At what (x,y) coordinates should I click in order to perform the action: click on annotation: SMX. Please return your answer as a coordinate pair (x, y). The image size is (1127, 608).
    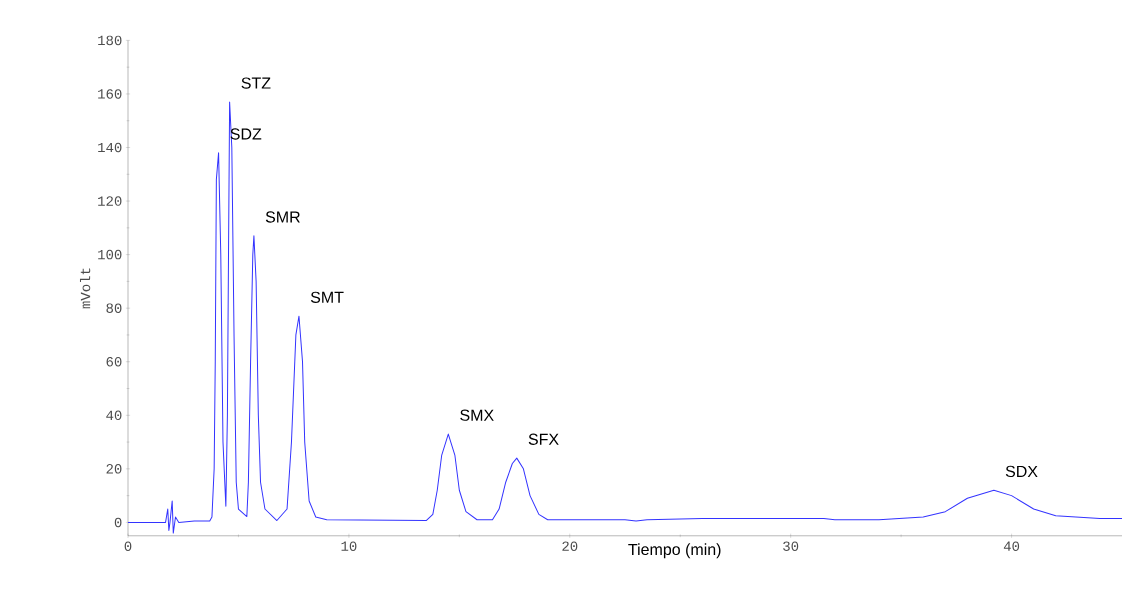
    Looking at the image, I should click on (477, 415).